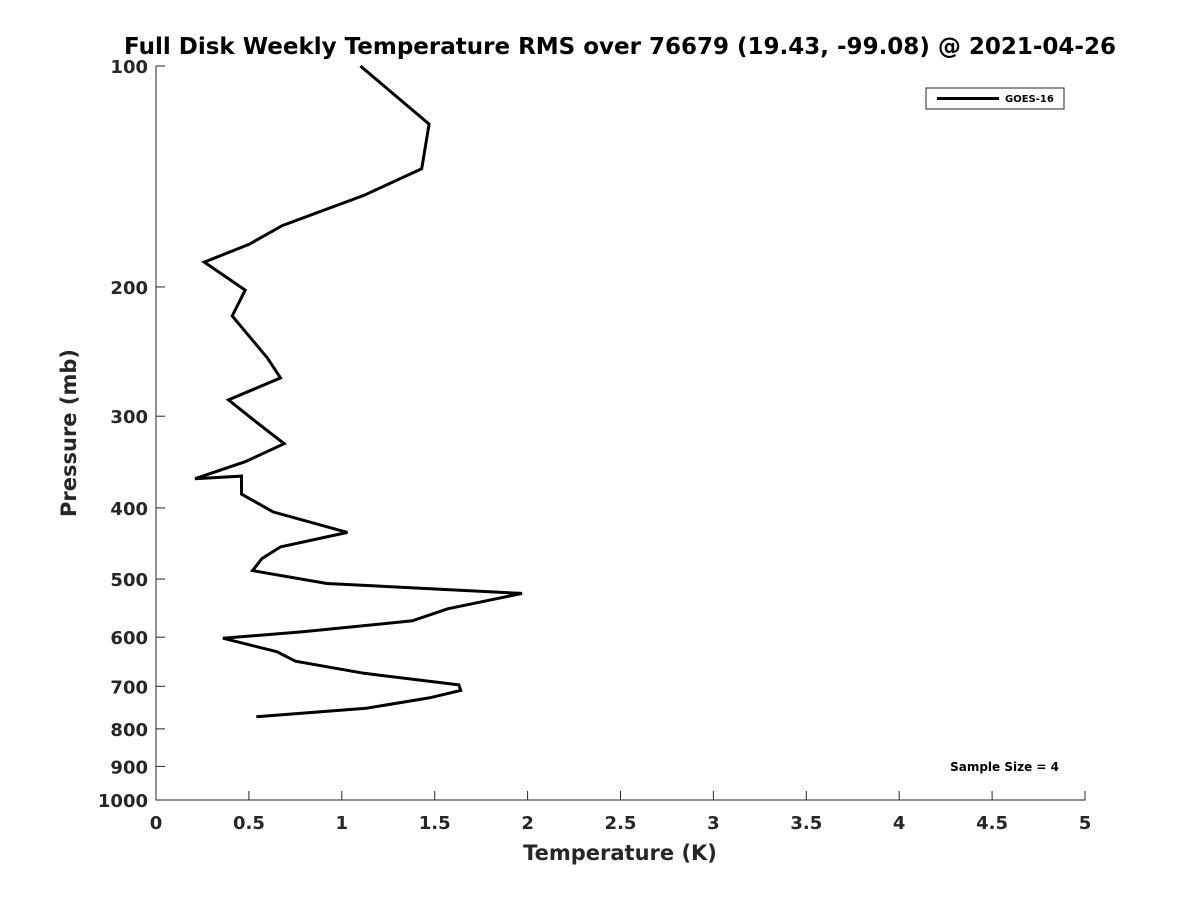 This screenshot has width=1200, height=900. Describe the element at coordinates (621, 812) in the screenshot. I see `x-axis-ticks: 0 0.5 1 1.5 2 2.5 3 3.5 4 4.5 5` at that location.